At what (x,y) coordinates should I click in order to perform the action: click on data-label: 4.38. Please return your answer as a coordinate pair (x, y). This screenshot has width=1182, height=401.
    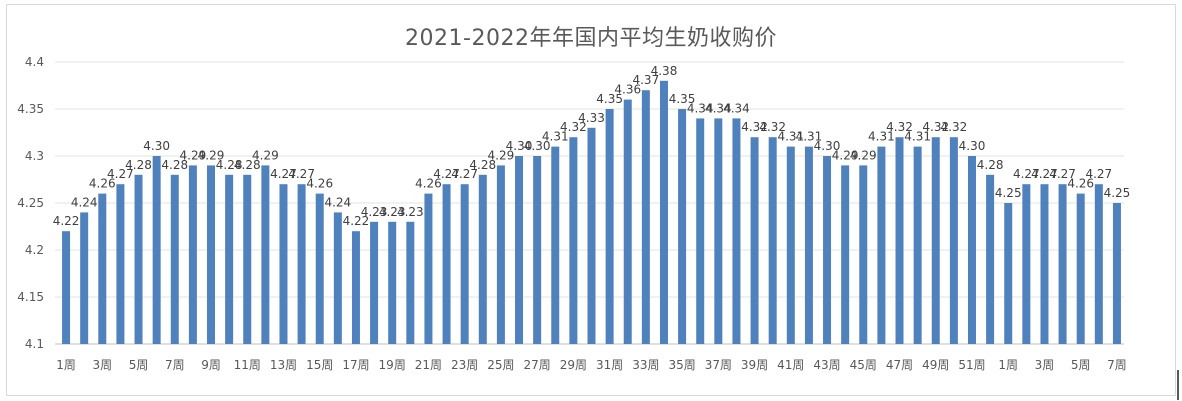
    Looking at the image, I should click on (664, 71).